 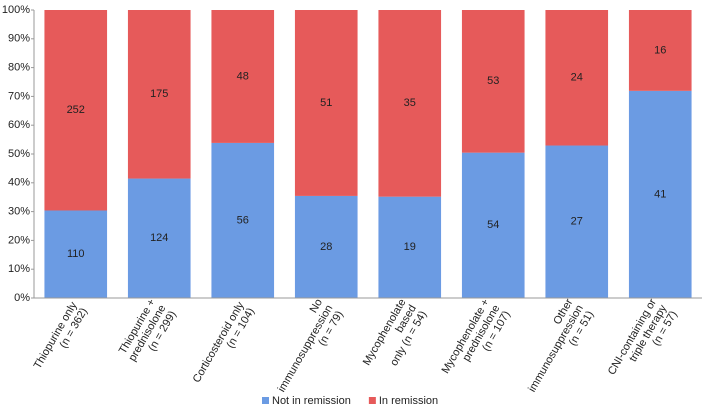 I want to click on data-label: 41, so click(x=660, y=194).